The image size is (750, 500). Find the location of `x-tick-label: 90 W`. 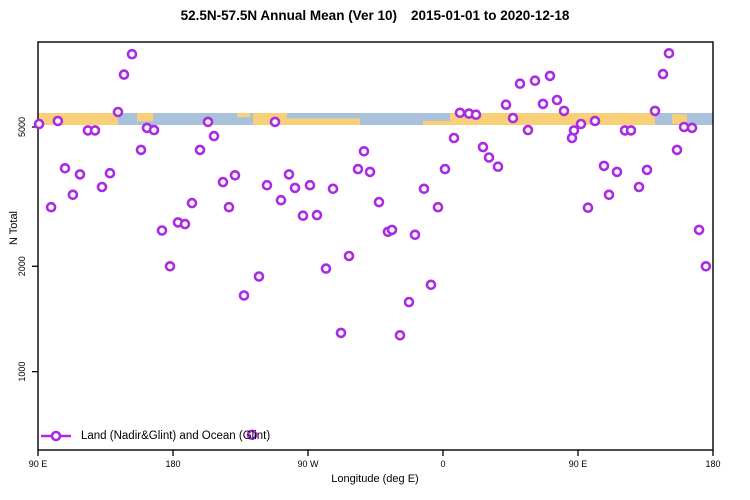

x-tick-label: 90 W is located at coordinates (308, 464).